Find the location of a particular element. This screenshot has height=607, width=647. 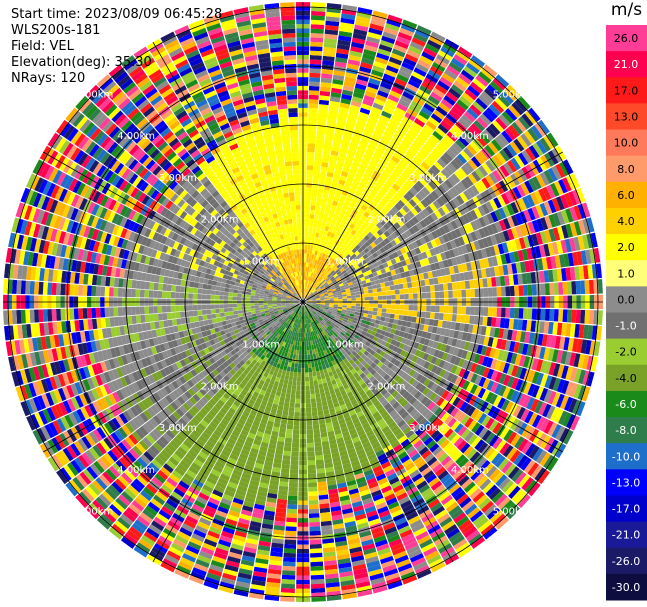

colorbar-tick-label: 26.0 is located at coordinates (626, 38).